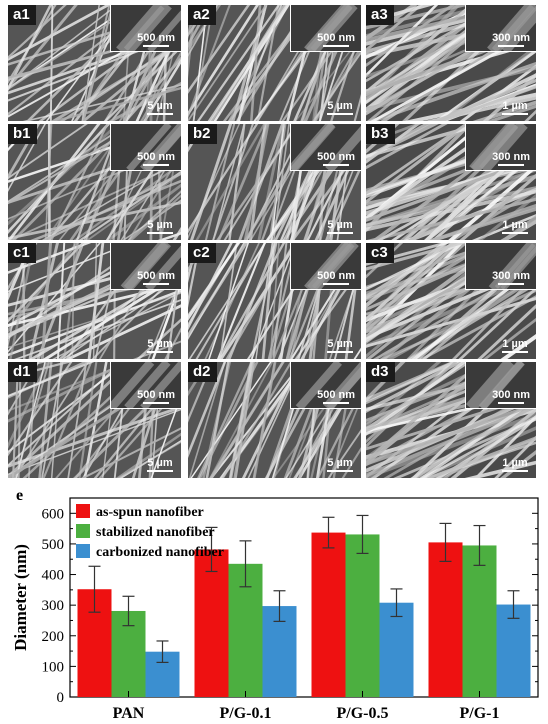 The height and width of the screenshot is (724, 548). I want to click on sem-inset-d3: 300 nm, so click(500, 385).